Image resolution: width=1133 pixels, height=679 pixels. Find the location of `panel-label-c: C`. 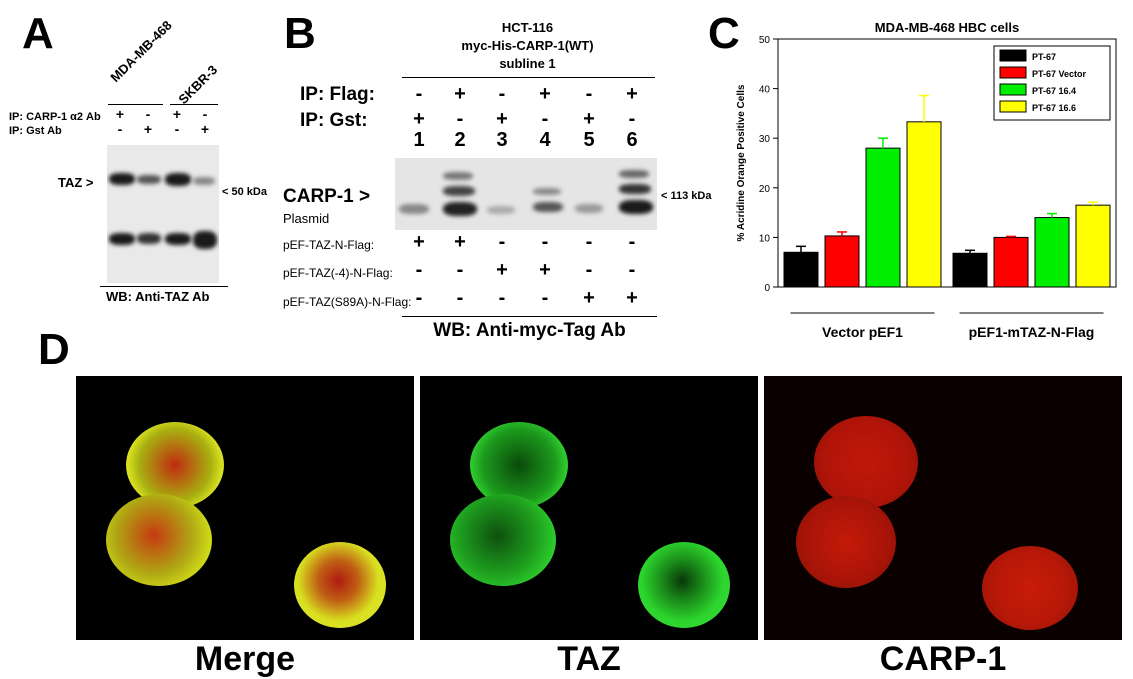

panel-label-c: C is located at coordinates (724, 33).